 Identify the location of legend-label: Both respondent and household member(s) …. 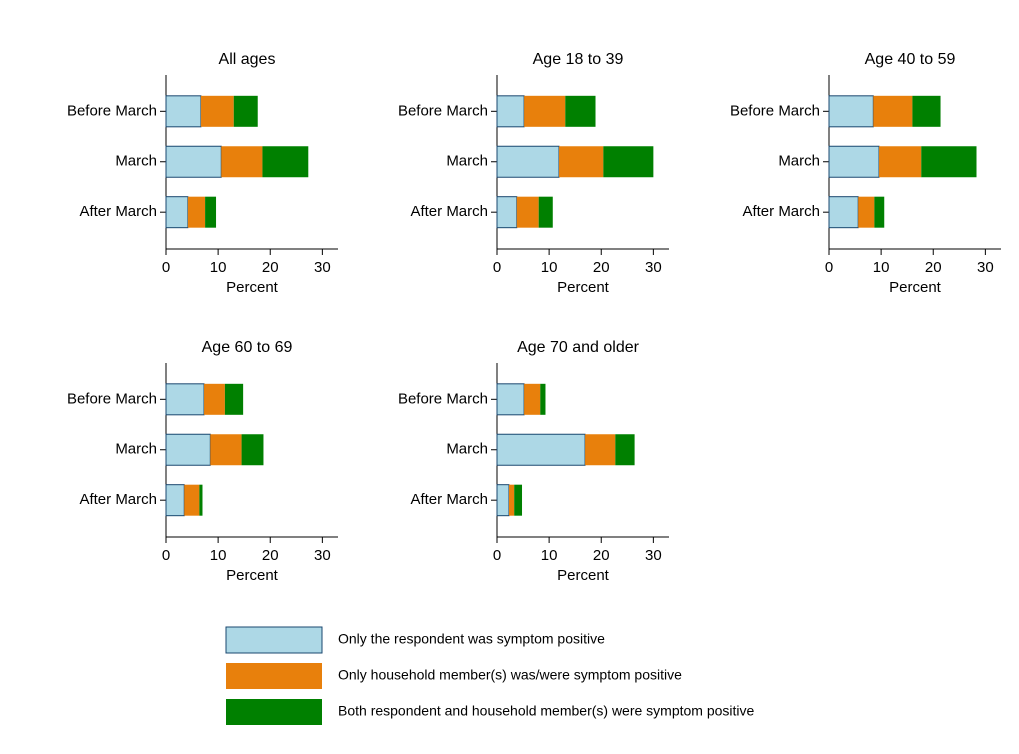
(546, 711).